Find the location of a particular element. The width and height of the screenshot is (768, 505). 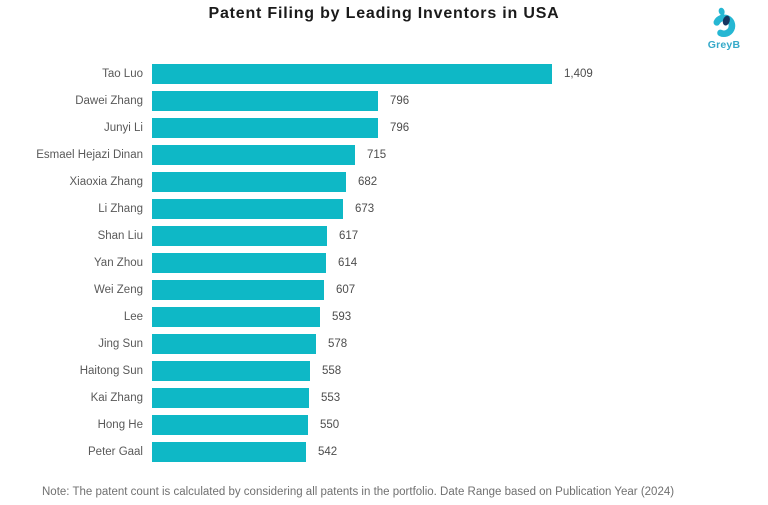

bar-row: Peter Gaal 542 is located at coordinates (384, 452).